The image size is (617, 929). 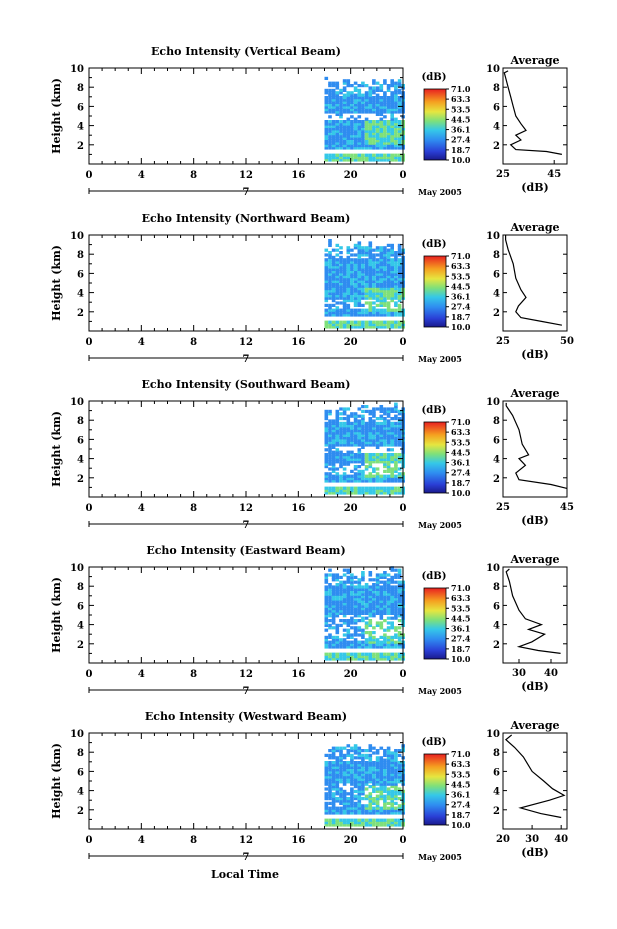 I want to click on profile-y-tick-label: 8, so click(x=496, y=587).